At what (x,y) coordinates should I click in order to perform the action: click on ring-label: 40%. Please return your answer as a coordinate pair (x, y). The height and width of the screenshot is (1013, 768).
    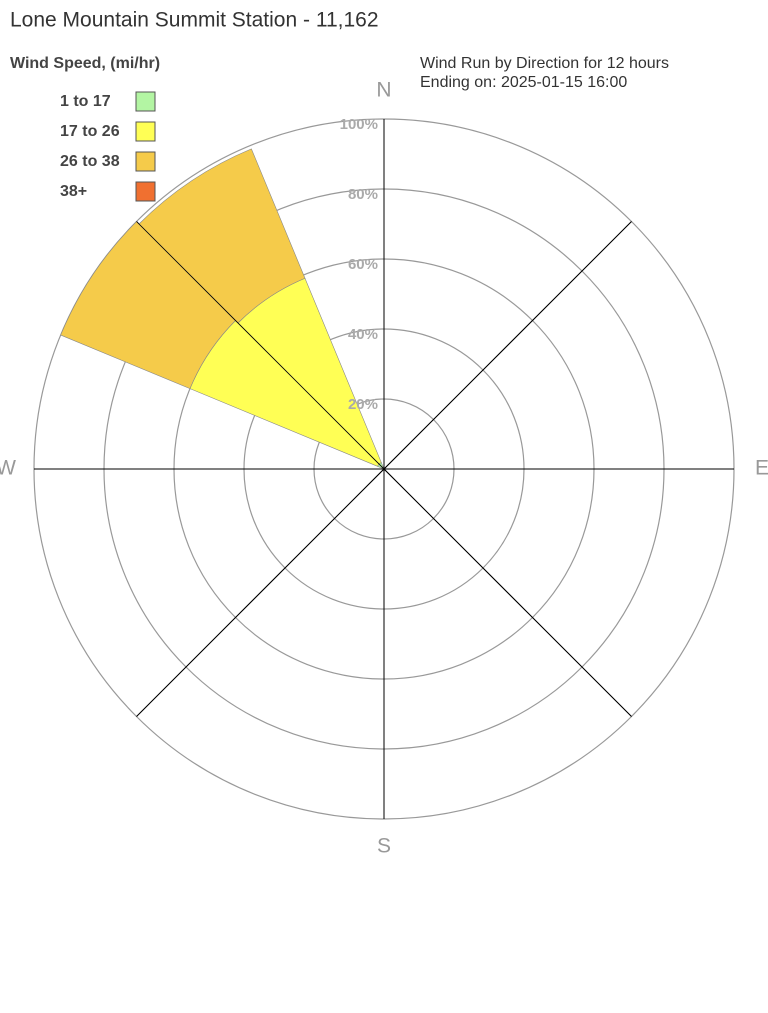
    Looking at the image, I should click on (363, 334).